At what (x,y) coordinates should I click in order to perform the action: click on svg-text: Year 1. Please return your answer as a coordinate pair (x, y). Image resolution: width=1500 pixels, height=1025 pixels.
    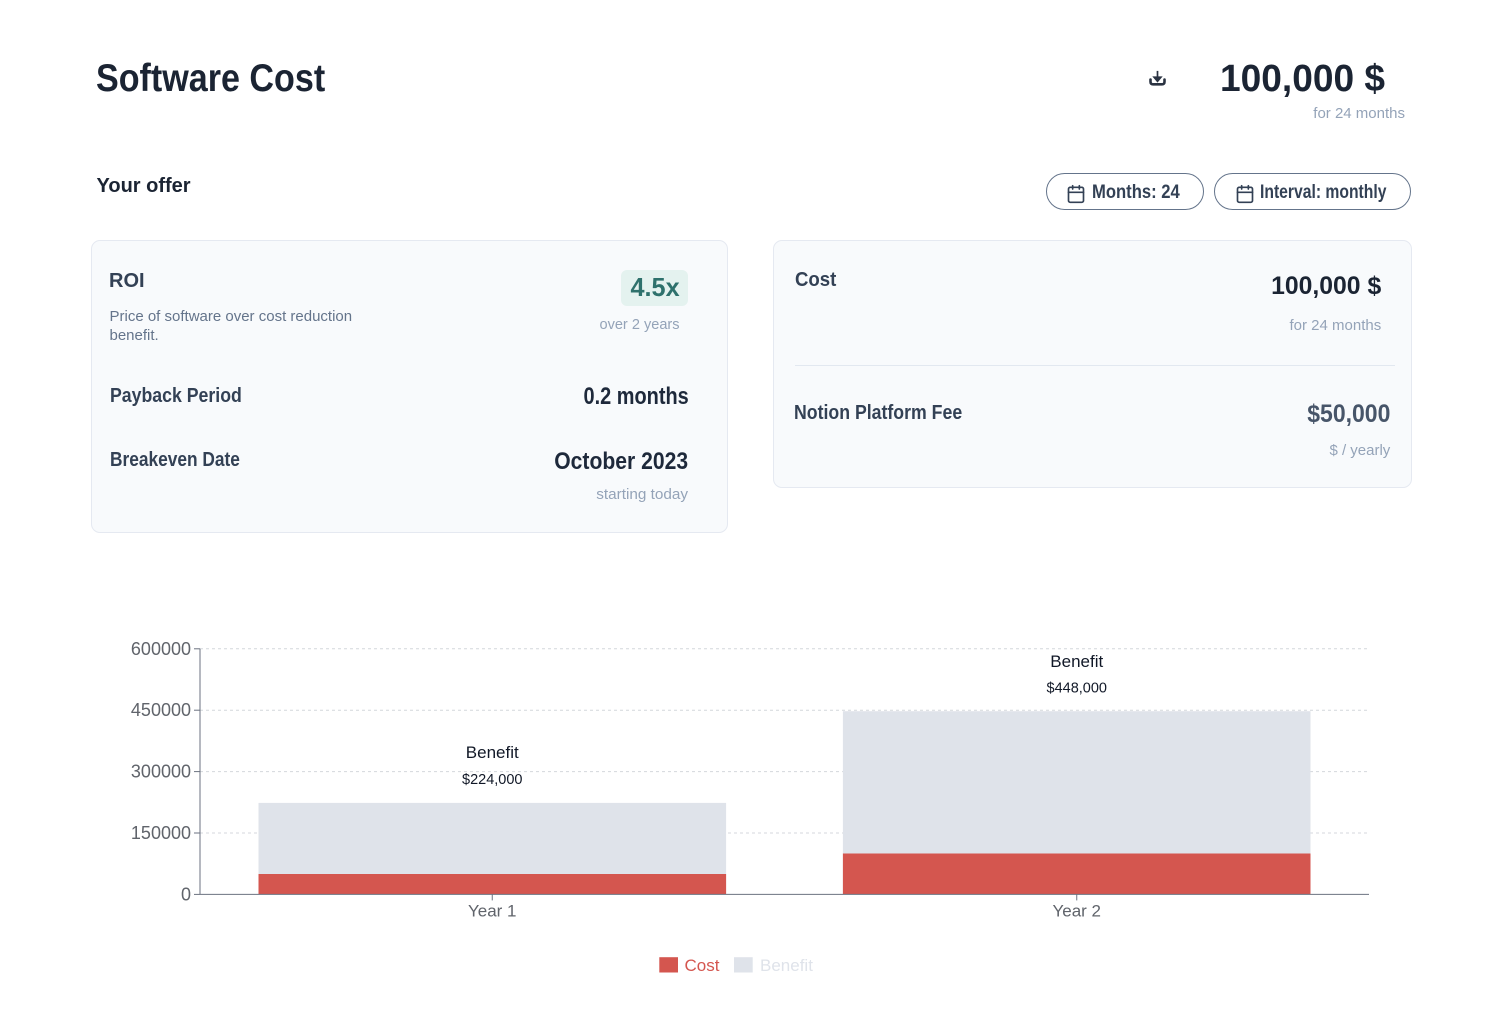
    Looking at the image, I should click on (492, 911).